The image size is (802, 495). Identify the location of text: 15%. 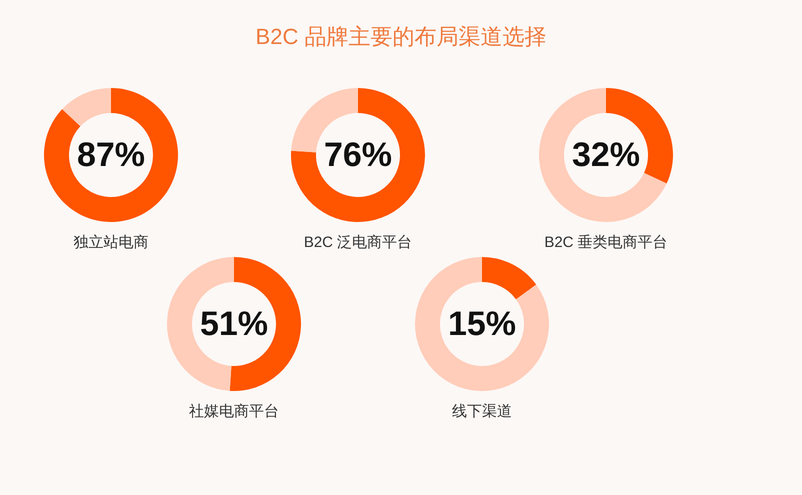
(482, 324).